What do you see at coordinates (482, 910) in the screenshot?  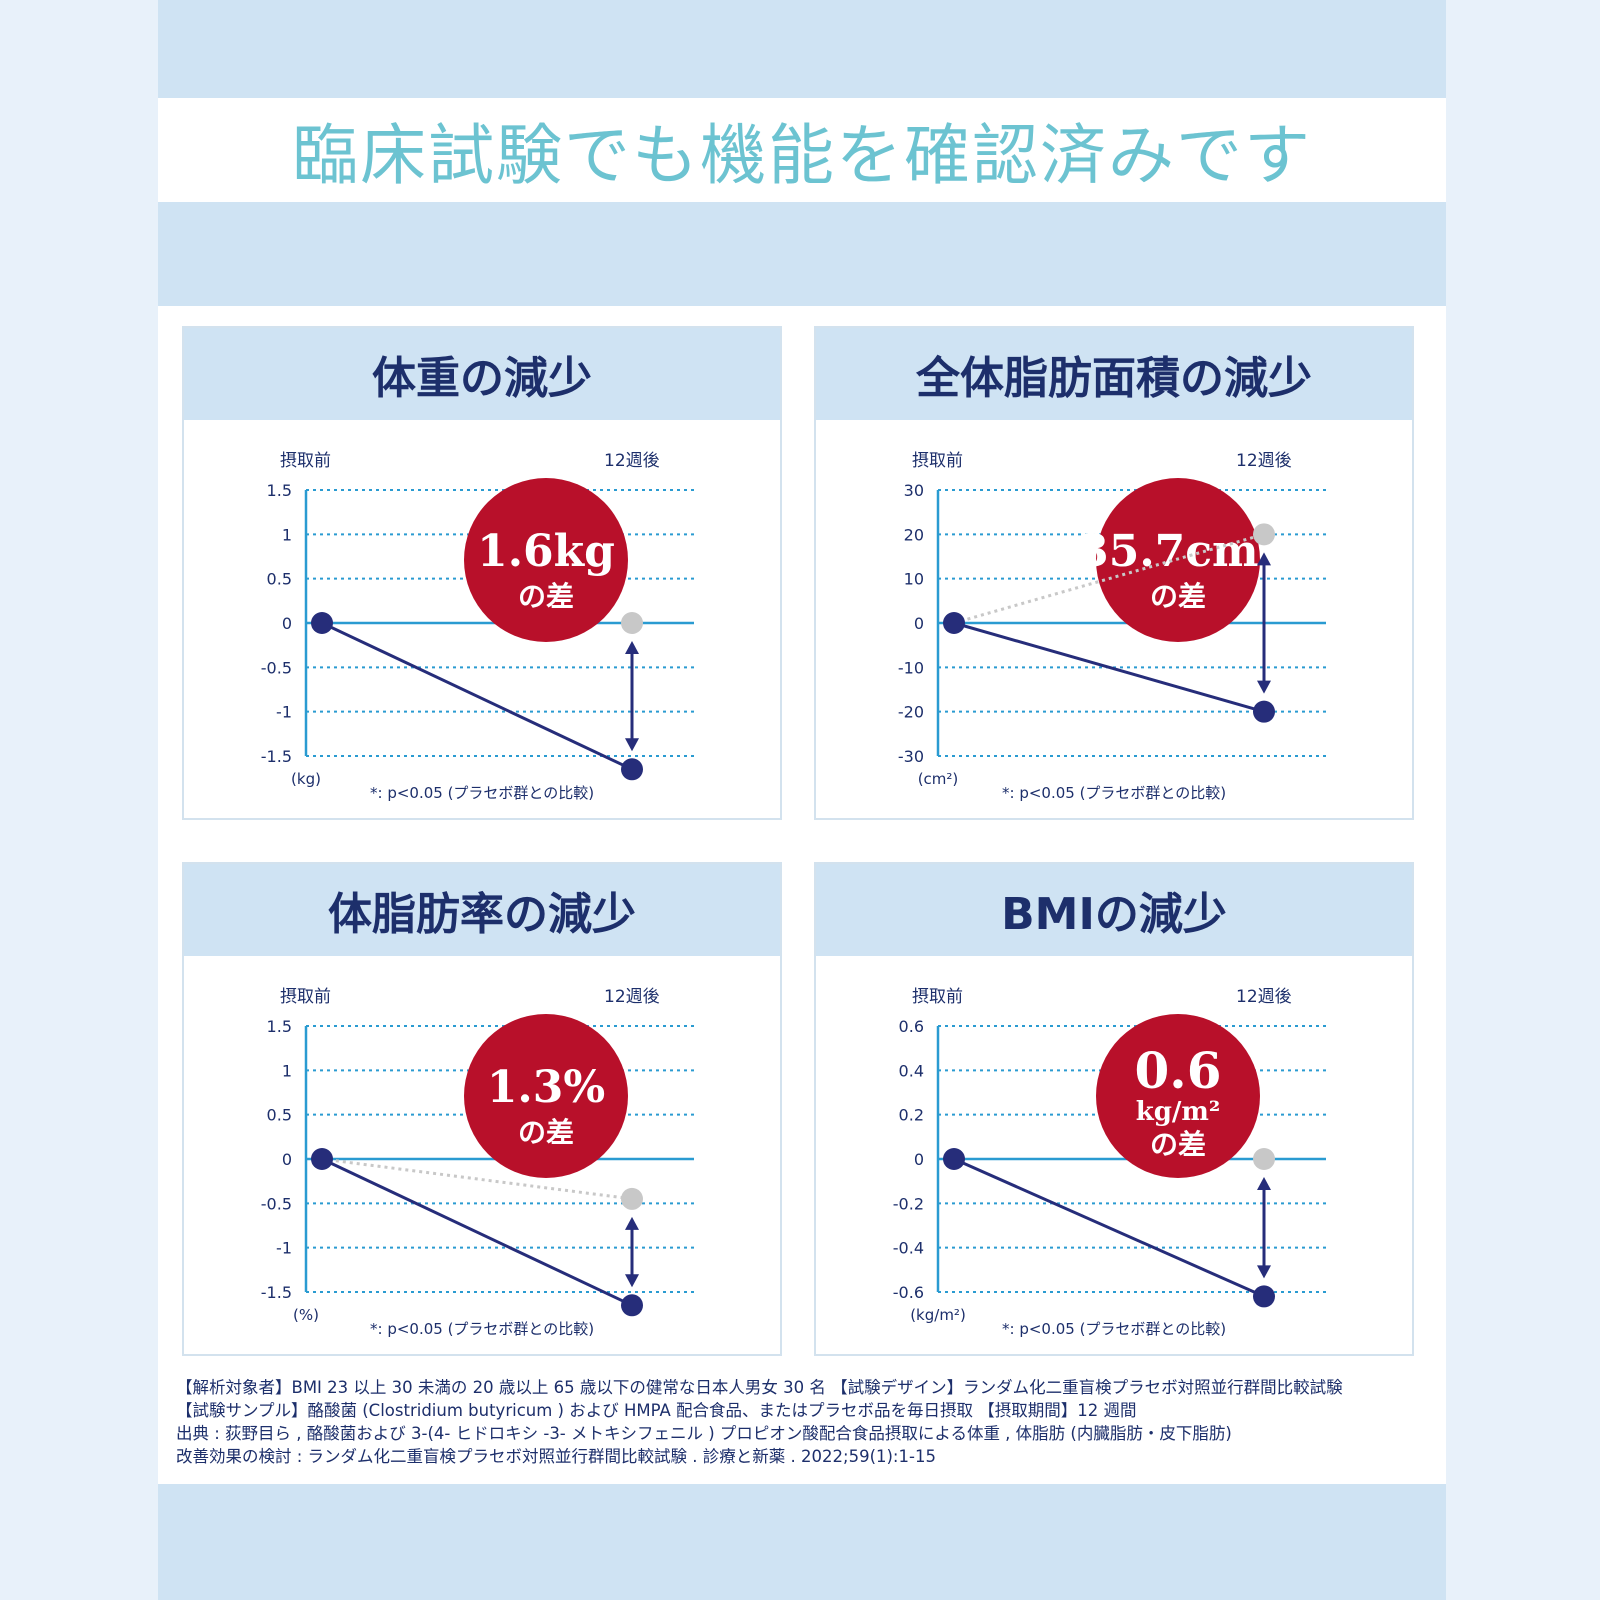 I see `chart-title: 体脂肪率の減少` at bounding box center [482, 910].